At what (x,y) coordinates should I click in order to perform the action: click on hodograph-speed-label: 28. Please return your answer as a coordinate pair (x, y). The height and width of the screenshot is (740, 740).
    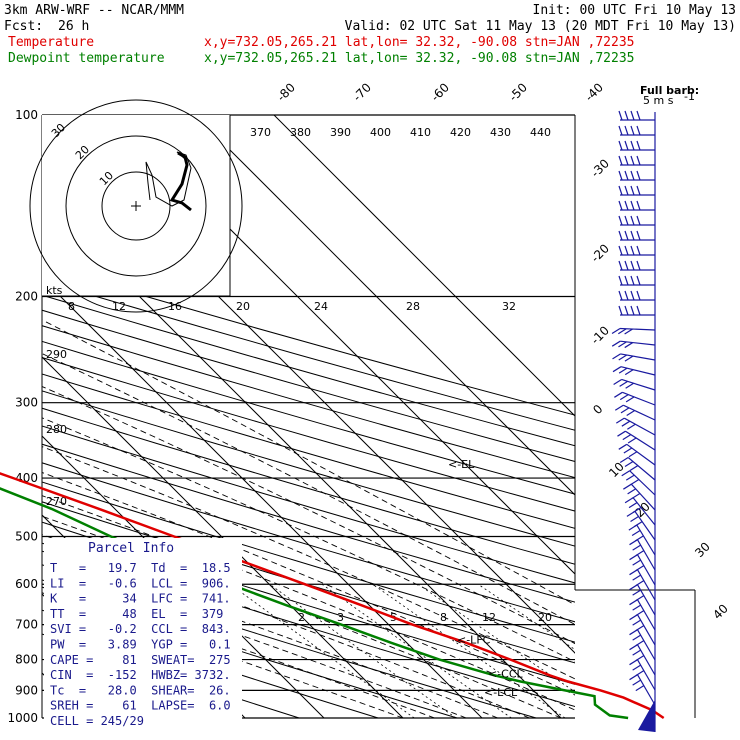
    Looking at the image, I should click on (413, 306).